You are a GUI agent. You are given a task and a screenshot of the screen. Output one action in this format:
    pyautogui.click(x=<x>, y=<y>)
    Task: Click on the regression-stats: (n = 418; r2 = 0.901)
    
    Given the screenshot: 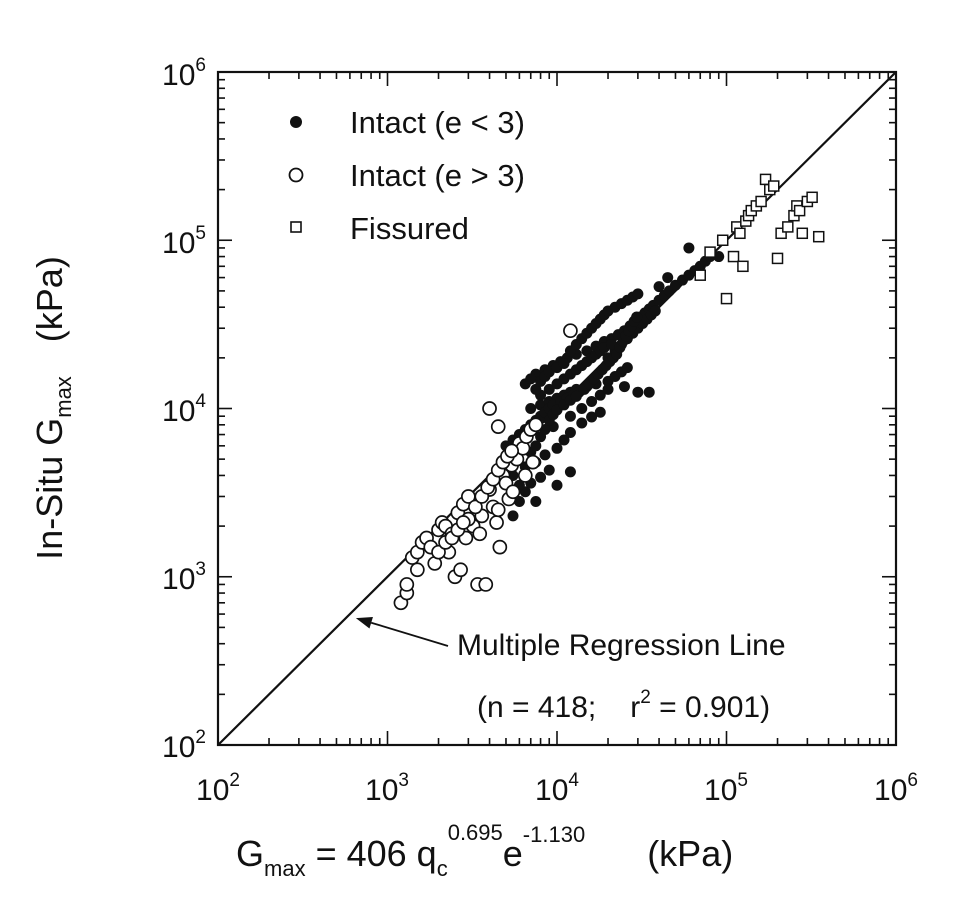 What is the action you would take?
    pyautogui.click(x=623, y=705)
    